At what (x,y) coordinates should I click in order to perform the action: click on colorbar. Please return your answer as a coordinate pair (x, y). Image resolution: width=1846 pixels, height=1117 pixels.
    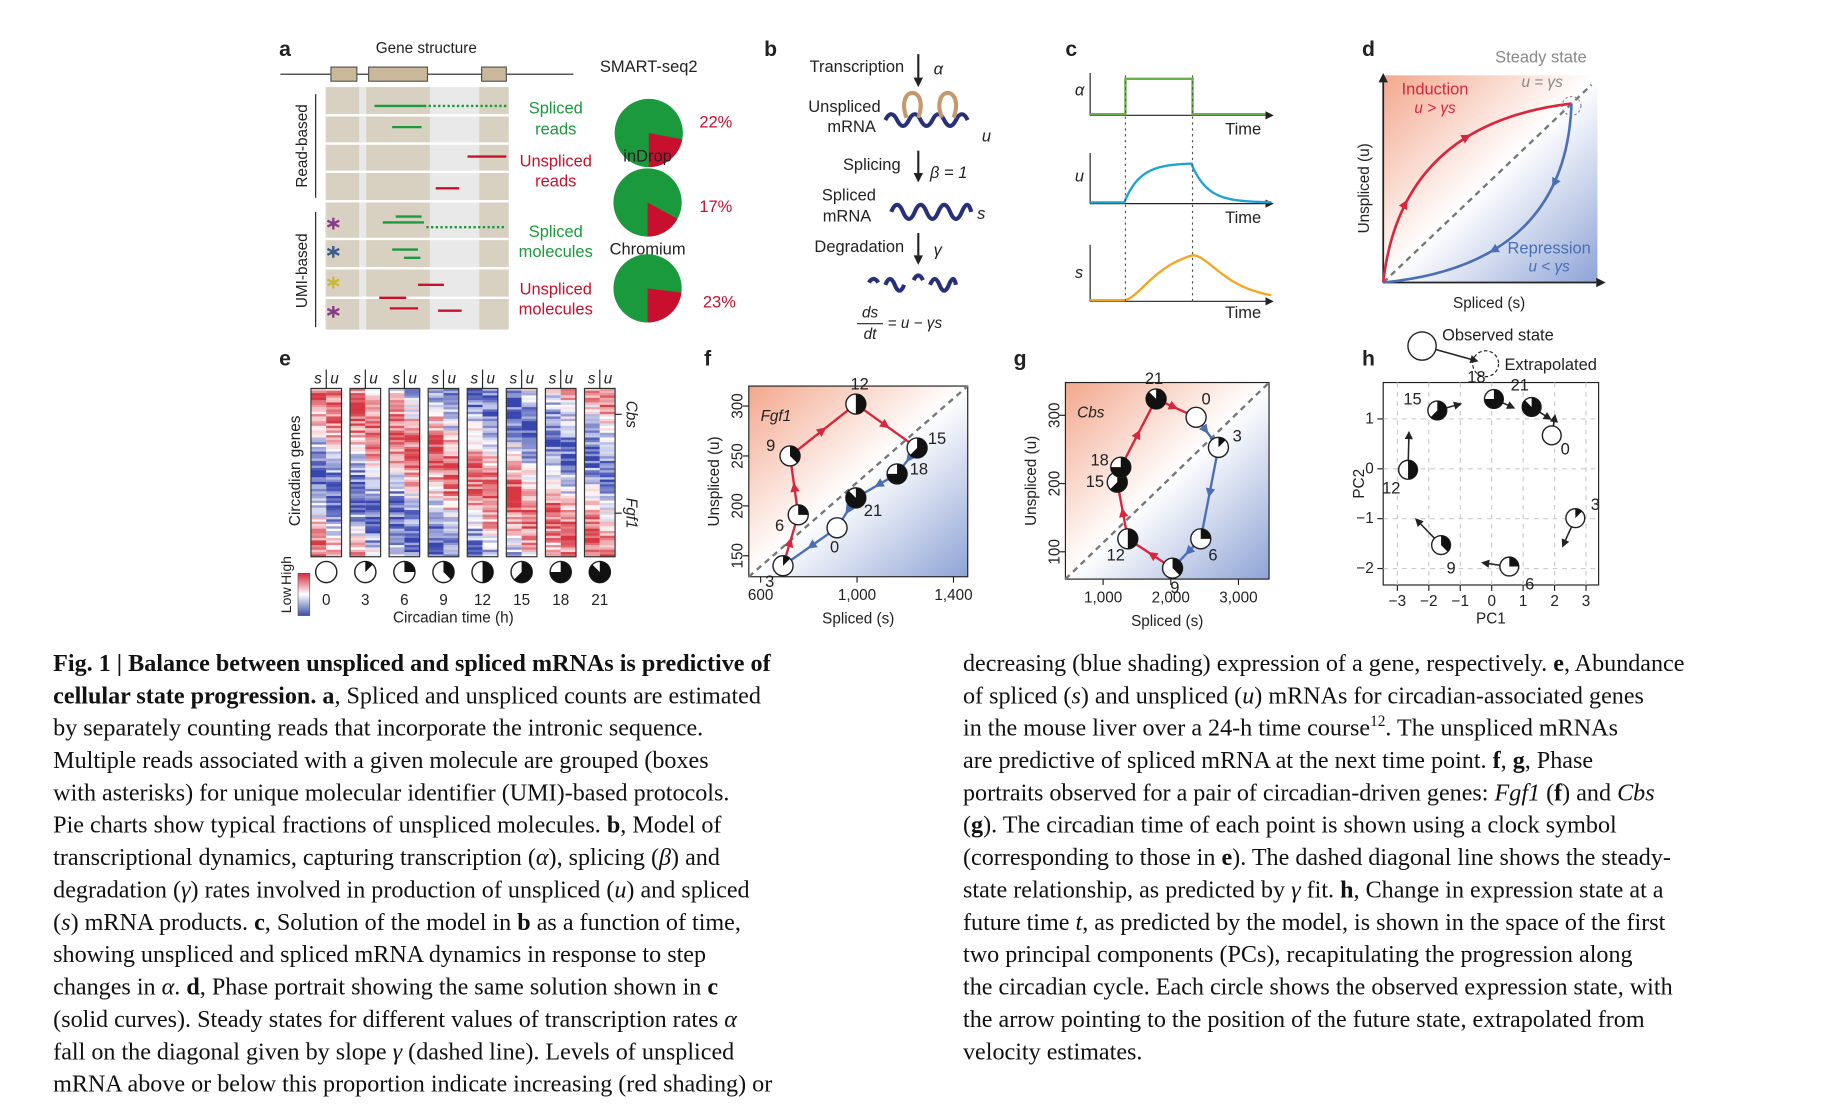
    Looking at the image, I should click on (304, 594).